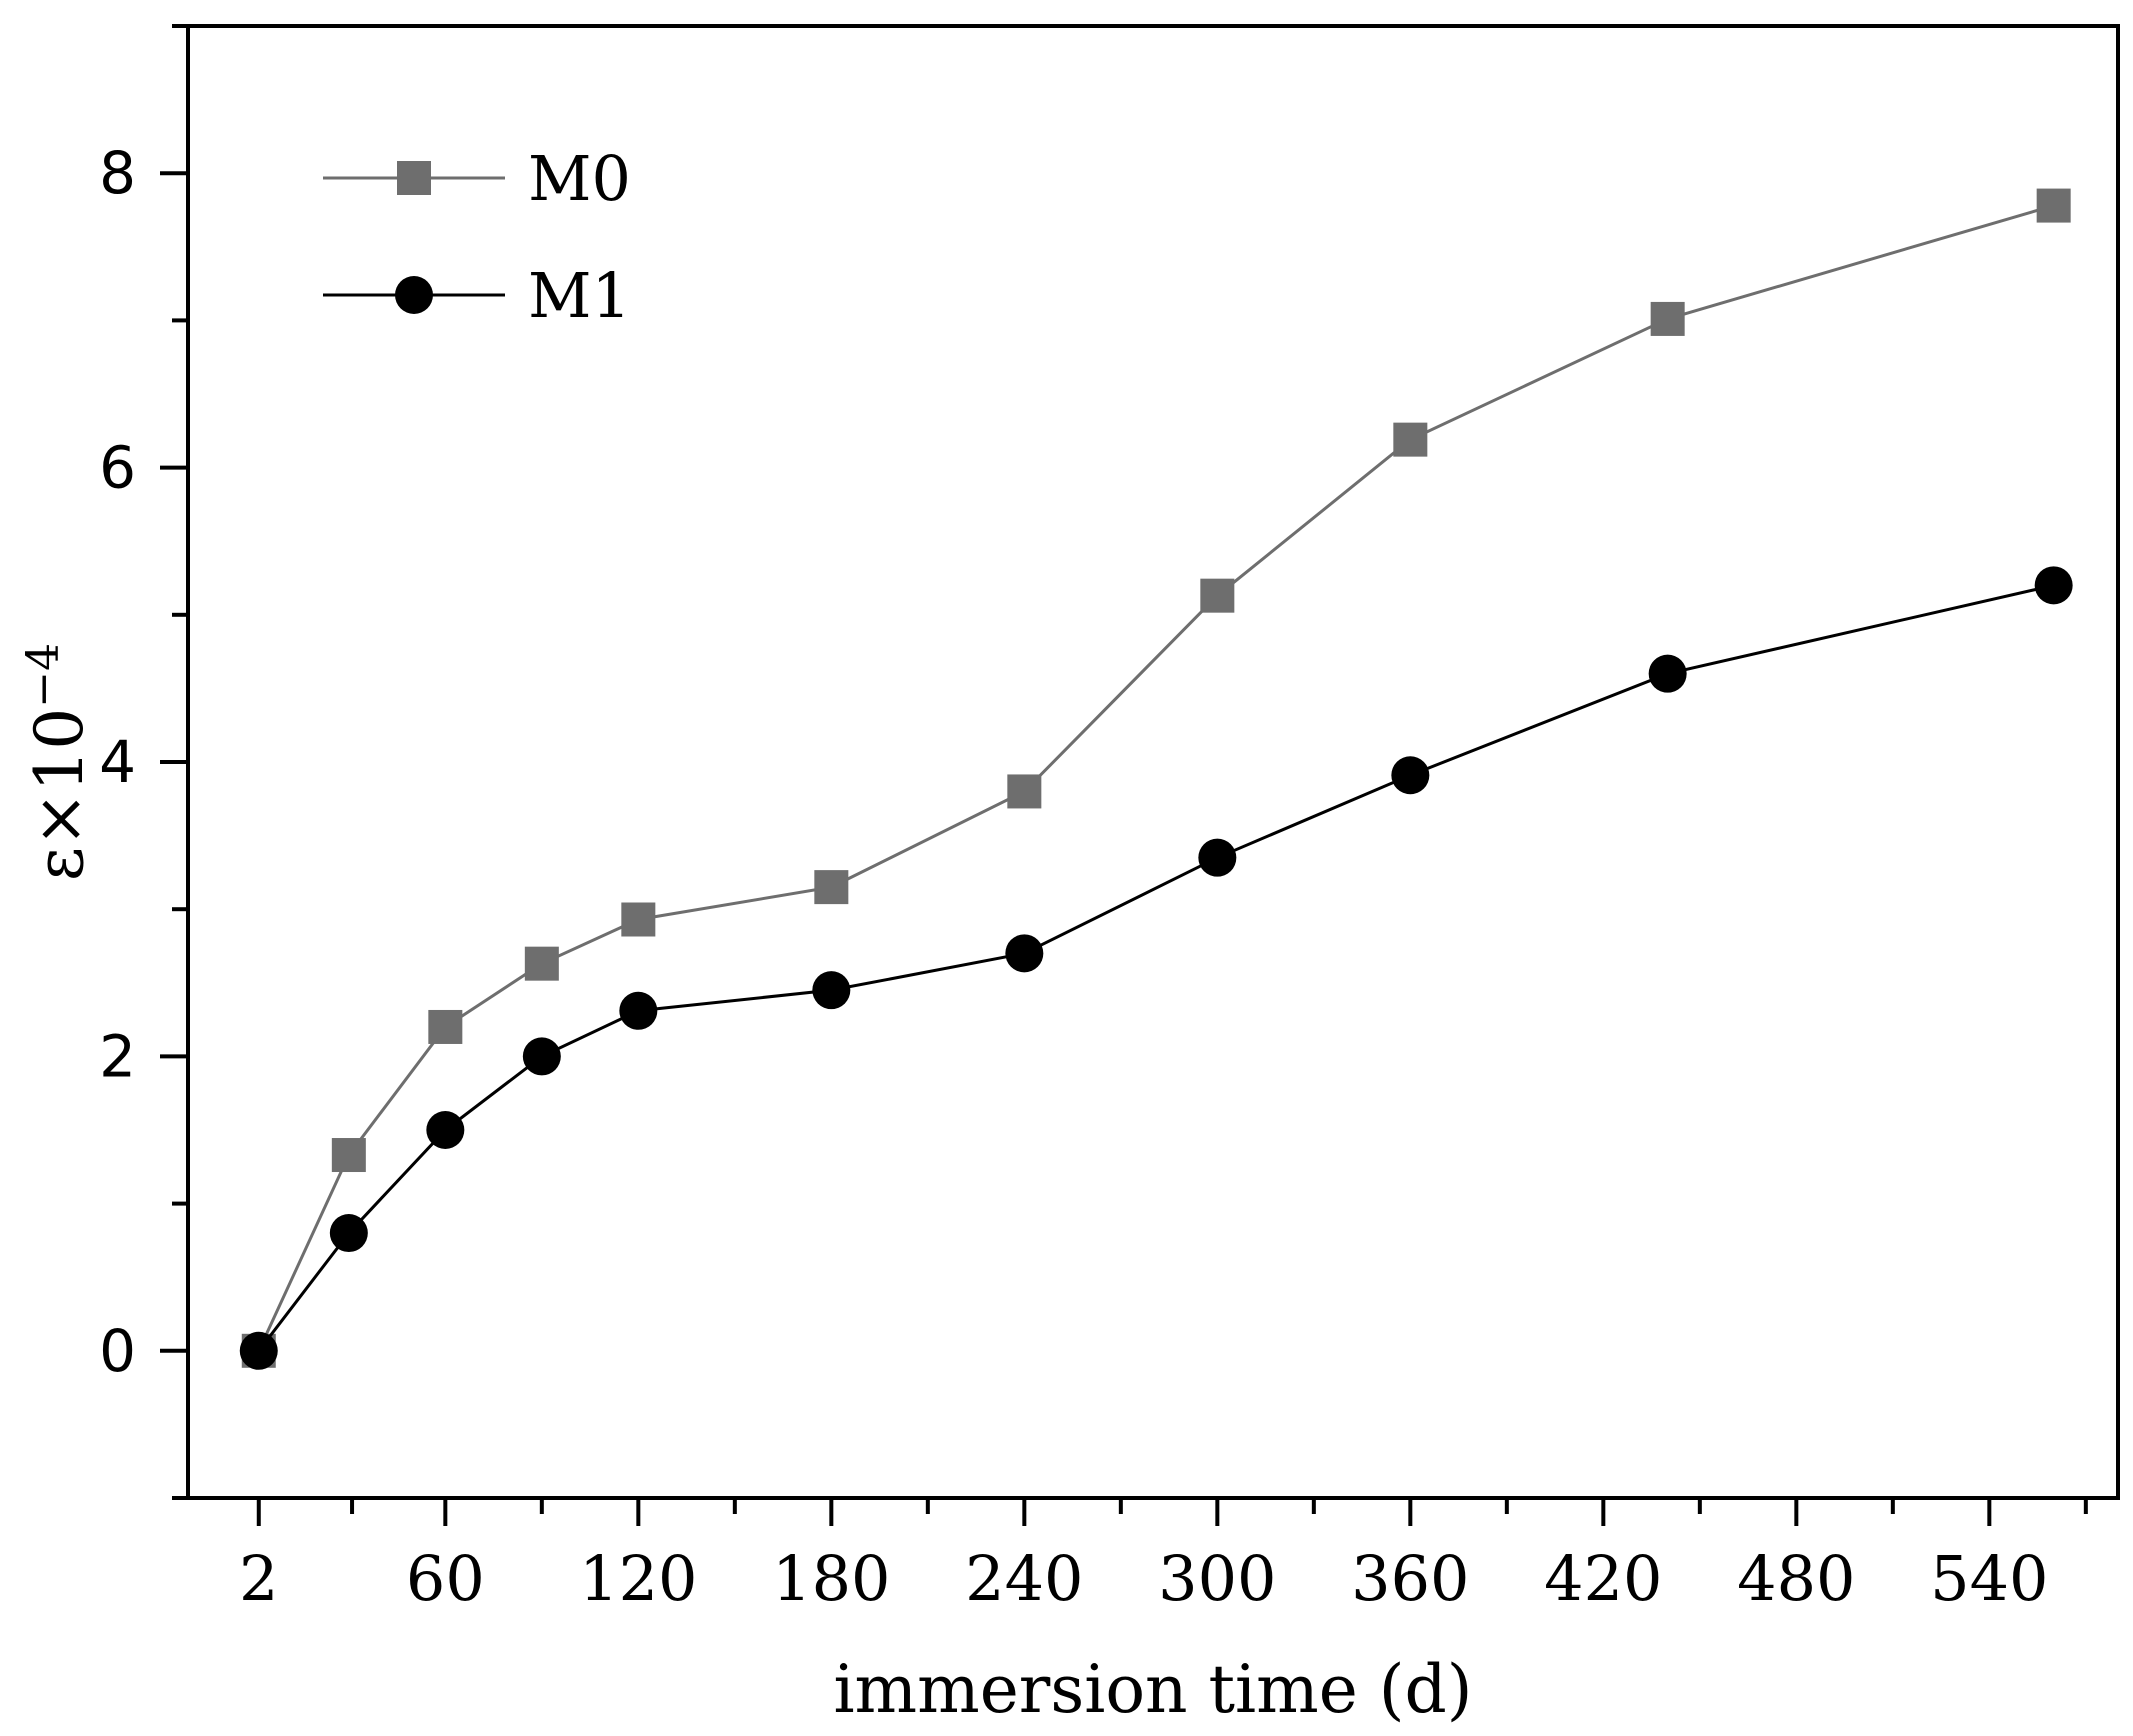  Describe the element at coordinates (1024, 1578) in the screenshot. I see `x-tick-label: 240` at that location.